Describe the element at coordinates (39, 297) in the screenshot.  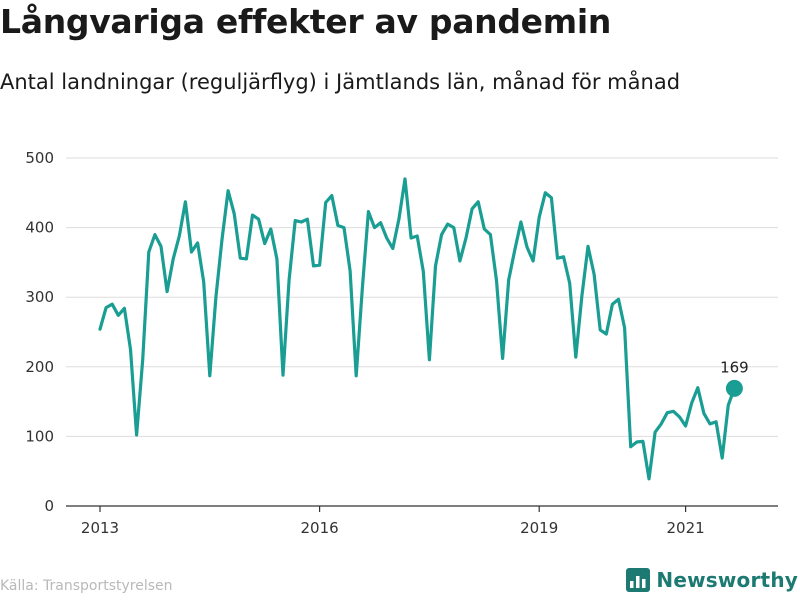
I see `y-tick-label: 300` at that location.